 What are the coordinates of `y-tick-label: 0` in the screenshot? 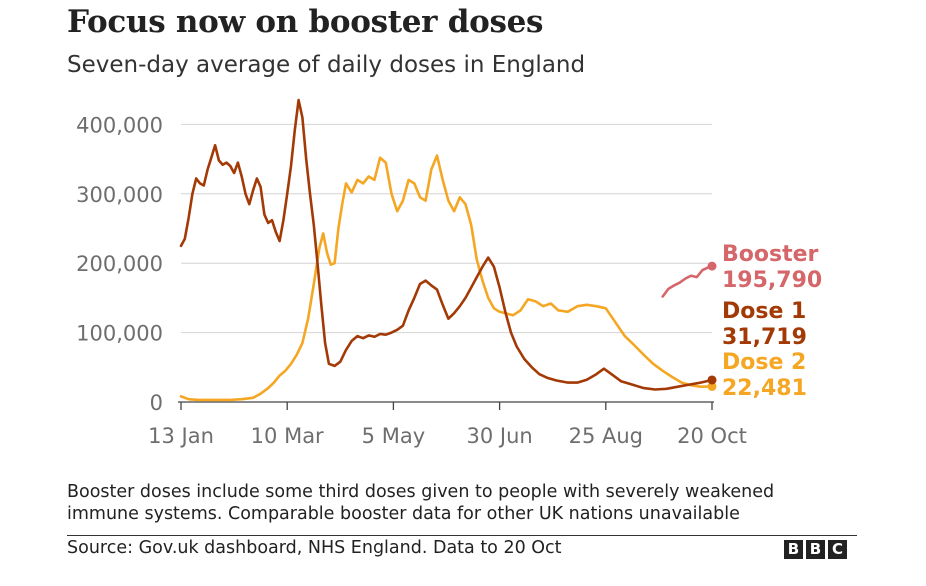 It's located at (156, 403).